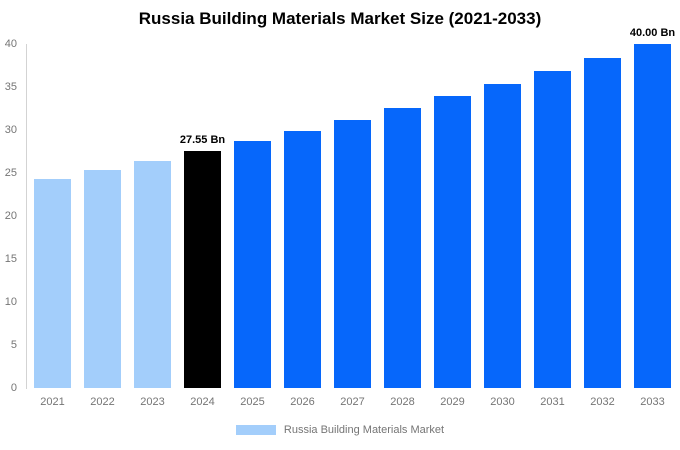 The width and height of the screenshot is (680, 450). What do you see at coordinates (402, 402) in the screenshot?
I see `x-tick-2028: 2028` at bounding box center [402, 402].